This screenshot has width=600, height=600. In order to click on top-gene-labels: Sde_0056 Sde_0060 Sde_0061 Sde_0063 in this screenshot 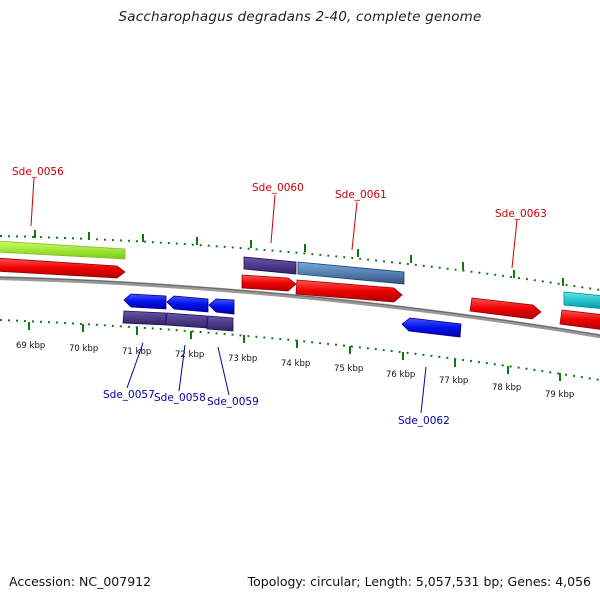, I will do `click(279, 193)`.